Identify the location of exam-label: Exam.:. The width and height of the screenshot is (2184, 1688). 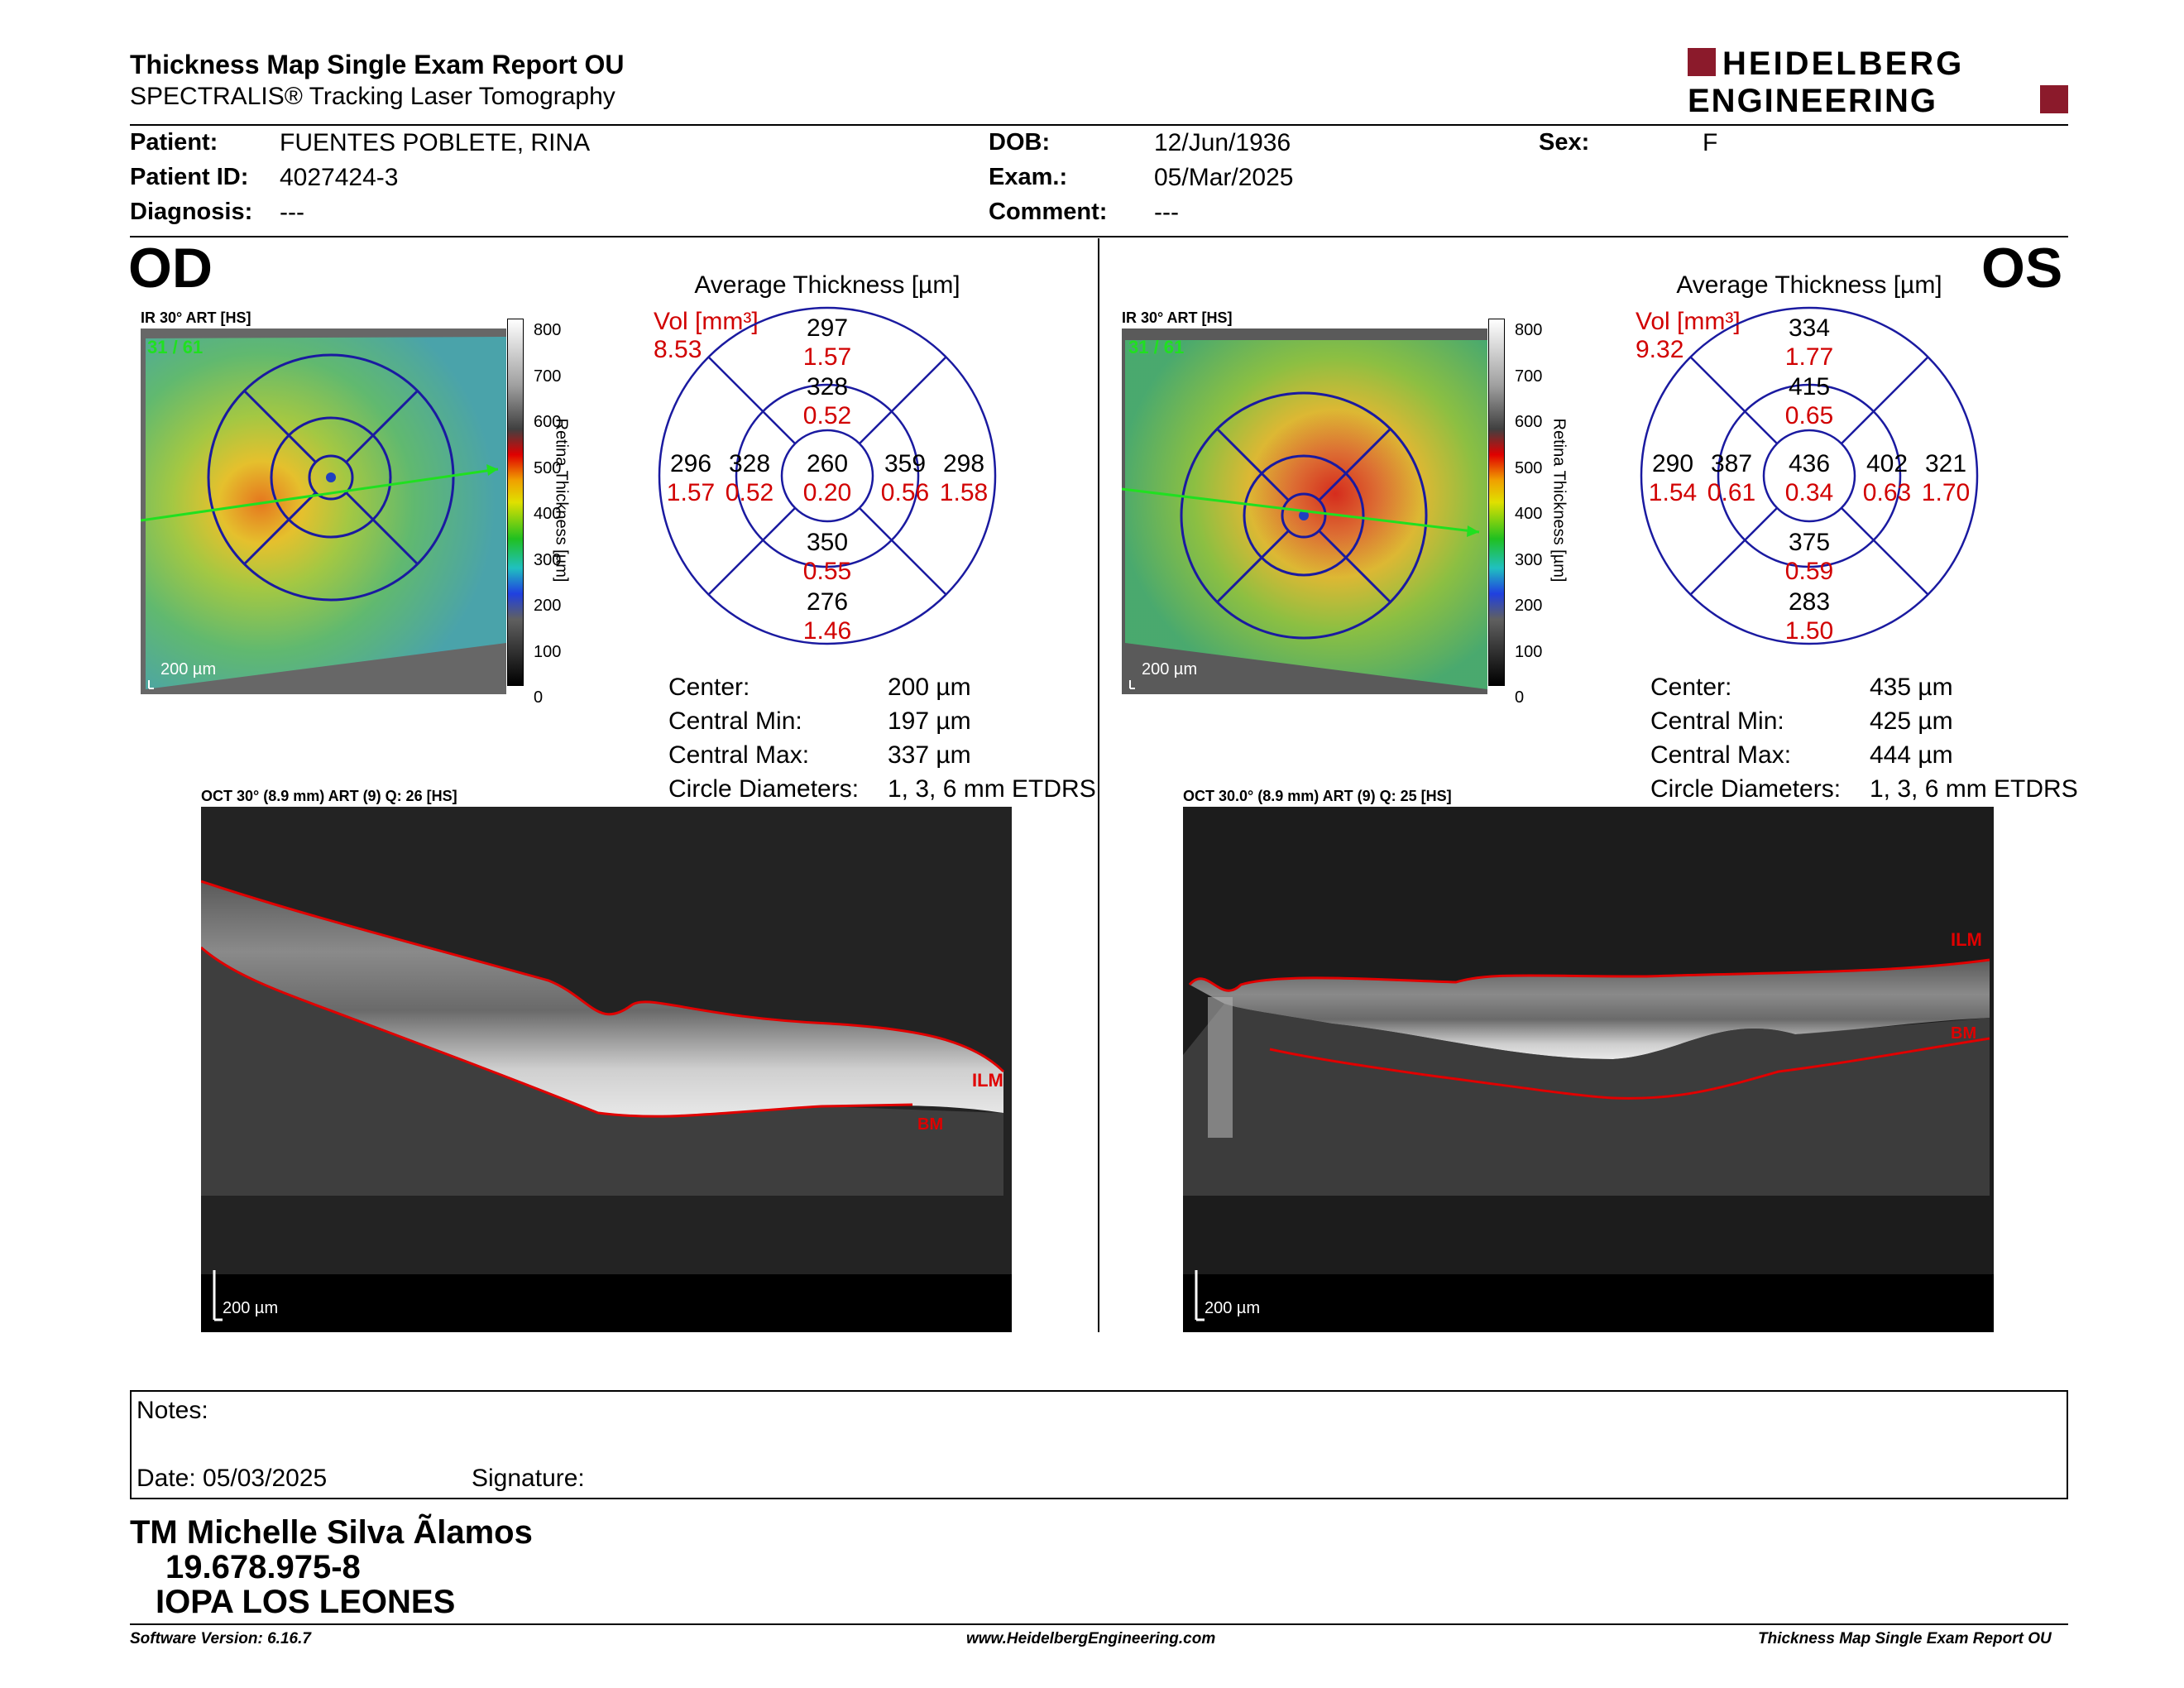
(1028, 177).